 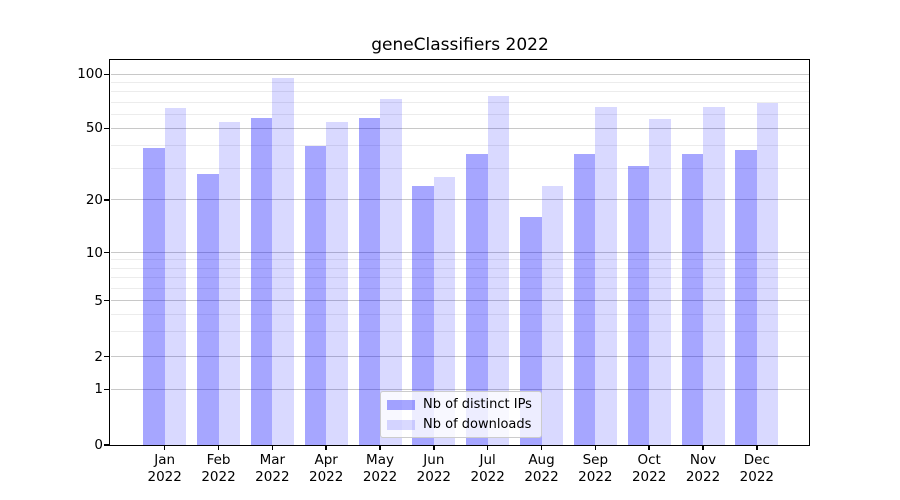 I want to click on bar-nb-of-distinct-ips-aug, so click(x=531, y=330).